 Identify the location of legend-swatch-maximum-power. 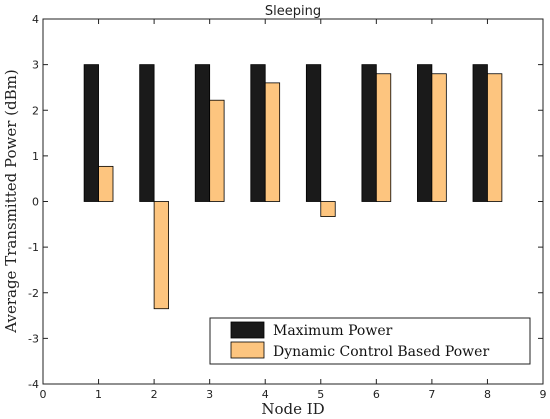
(247, 330).